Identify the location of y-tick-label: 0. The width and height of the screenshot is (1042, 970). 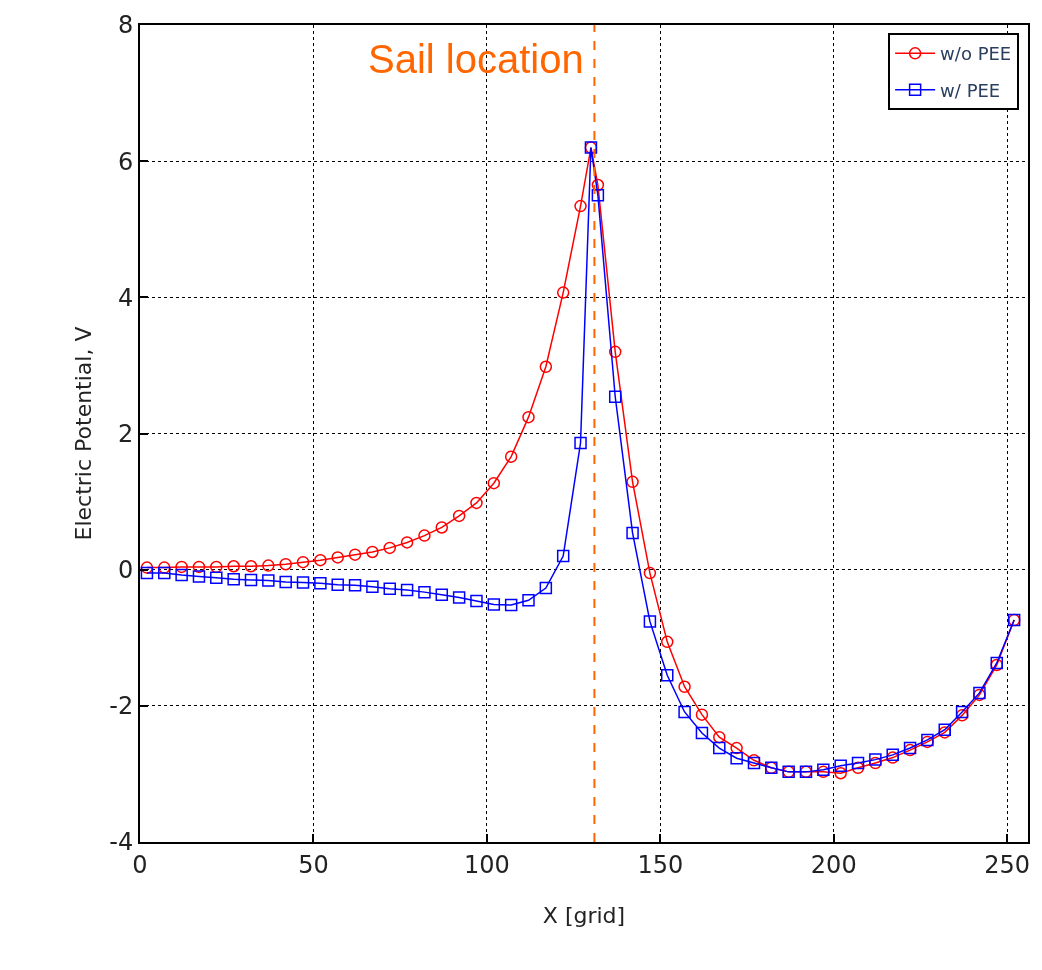
(125, 570).